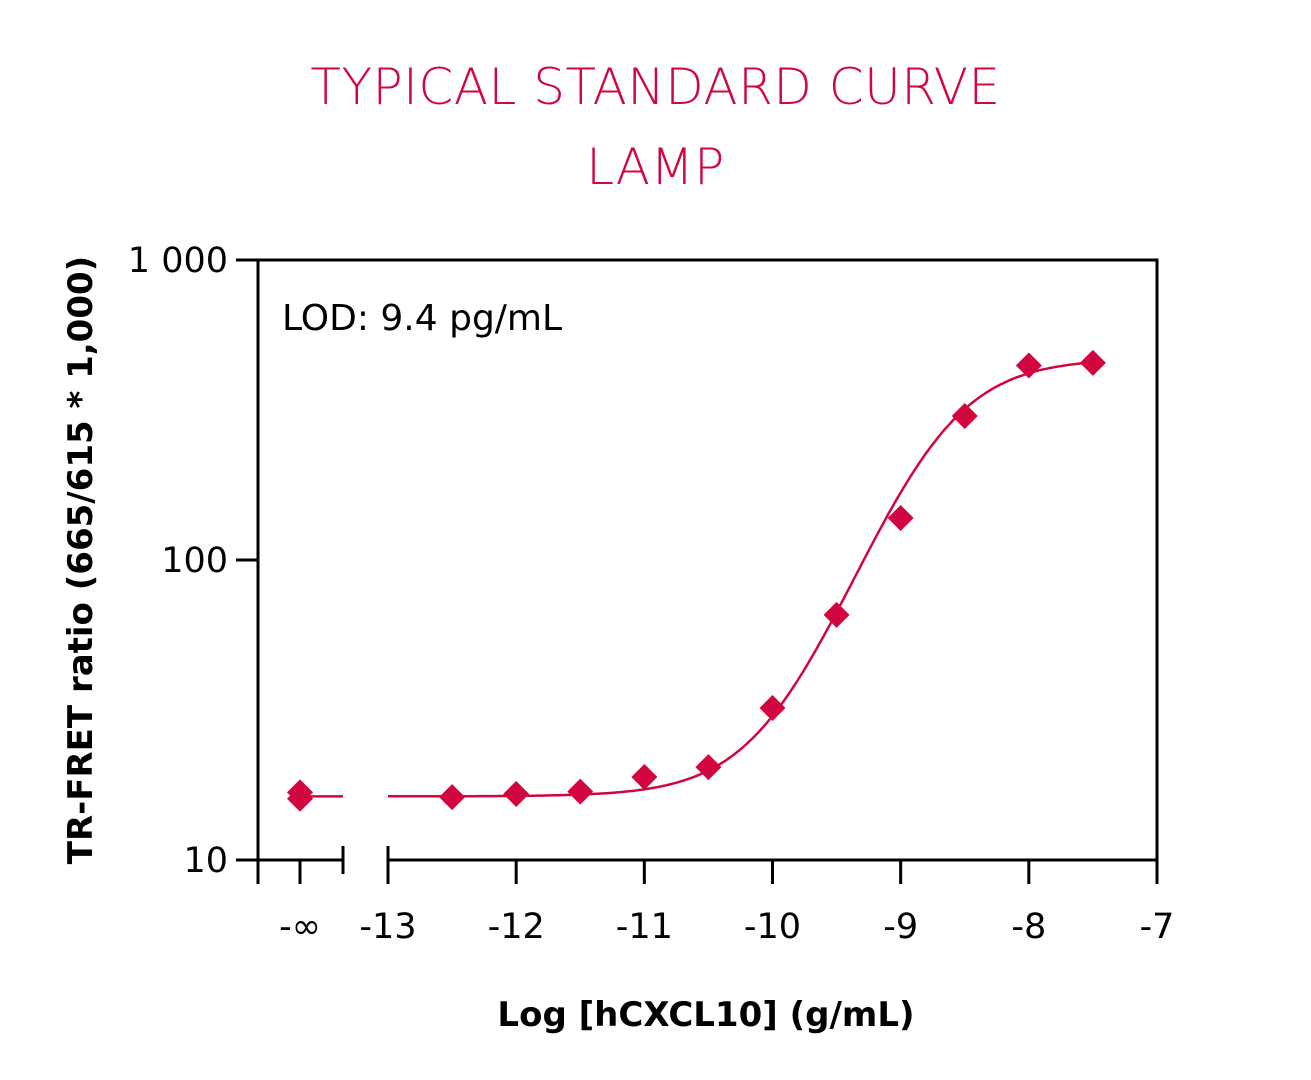  I want to click on x-tick-label: -8, so click(1028, 927).